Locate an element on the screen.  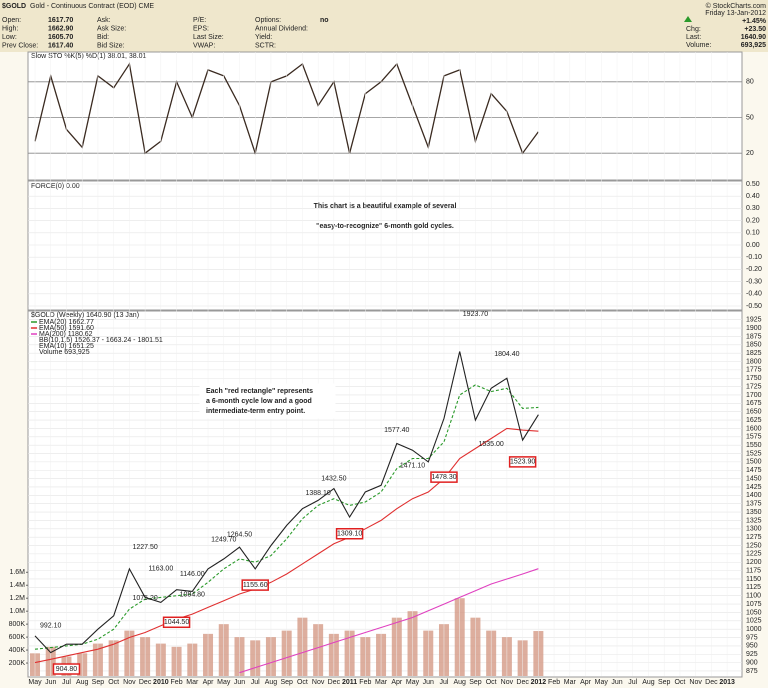
y-tick-label: 1275 is located at coordinates (754, 537).